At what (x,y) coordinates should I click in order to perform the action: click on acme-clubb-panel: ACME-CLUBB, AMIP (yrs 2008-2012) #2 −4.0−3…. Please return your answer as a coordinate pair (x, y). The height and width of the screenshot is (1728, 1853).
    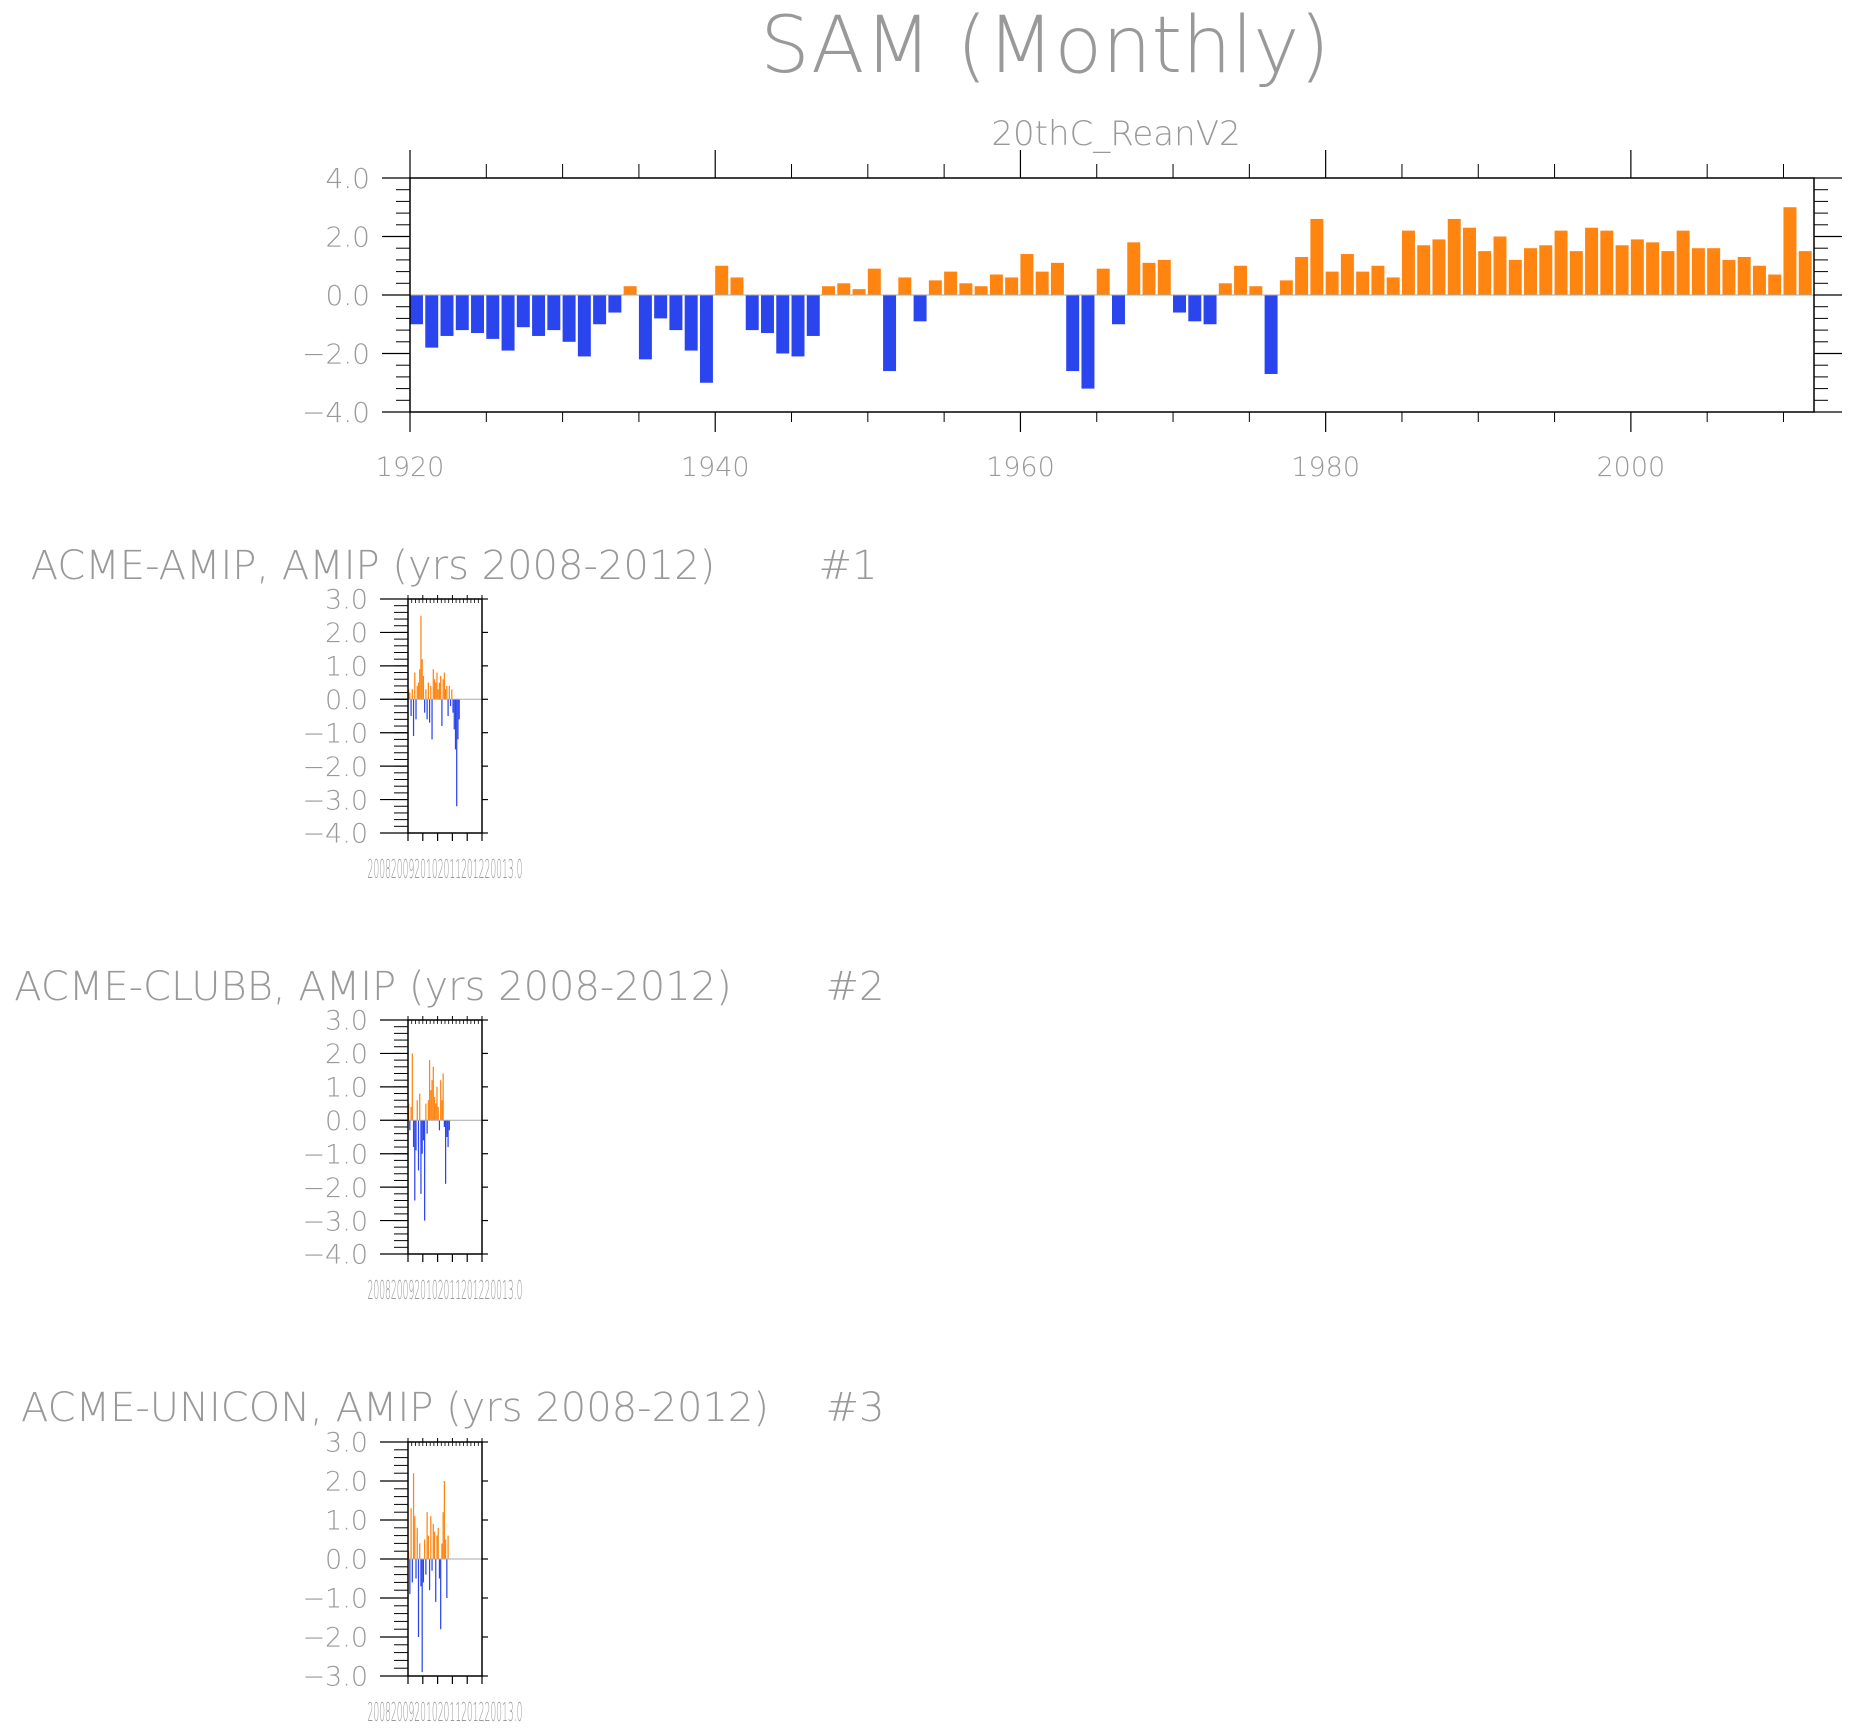
    Looking at the image, I should click on (449, 1135).